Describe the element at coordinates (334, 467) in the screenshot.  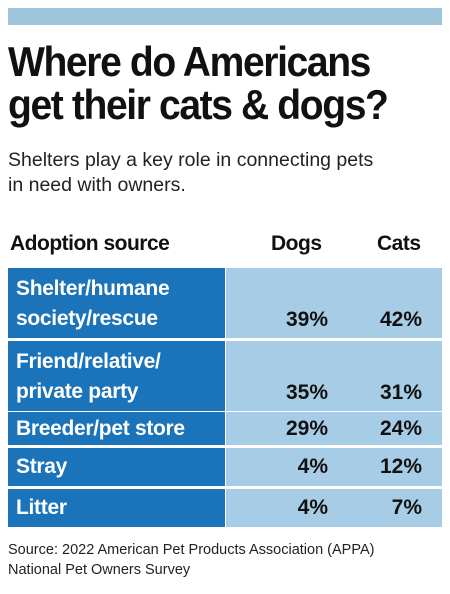
I see `value-cells: 4% 12%` at that location.